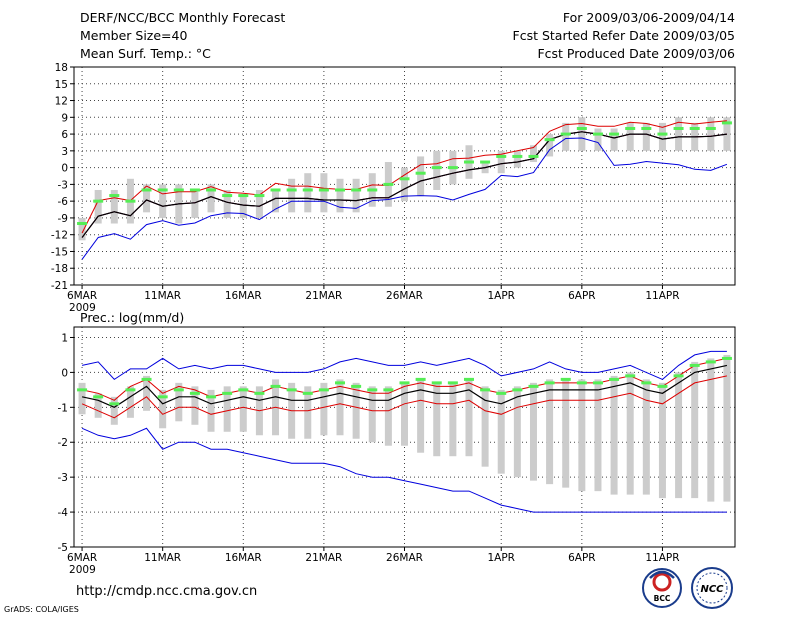  Describe the element at coordinates (404, 296) in the screenshot. I see `x-tick-label: 26MAR` at that location.